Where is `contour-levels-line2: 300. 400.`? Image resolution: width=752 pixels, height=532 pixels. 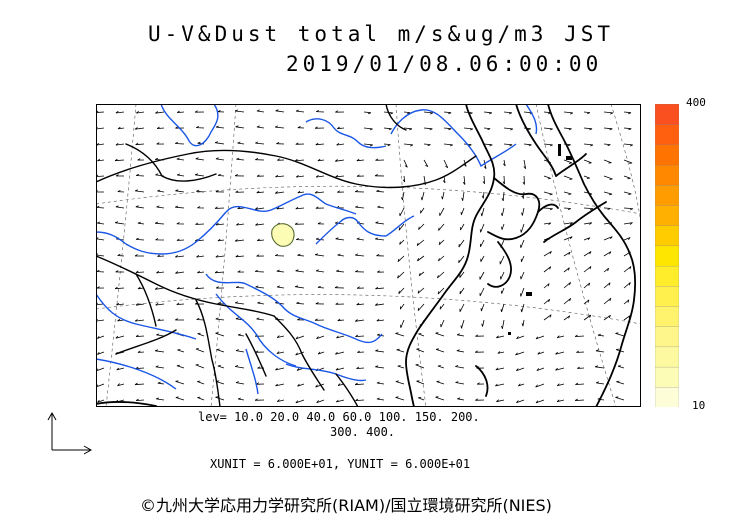 contour-levels-line2: 300. 400. is located at coordinates (363, 432).